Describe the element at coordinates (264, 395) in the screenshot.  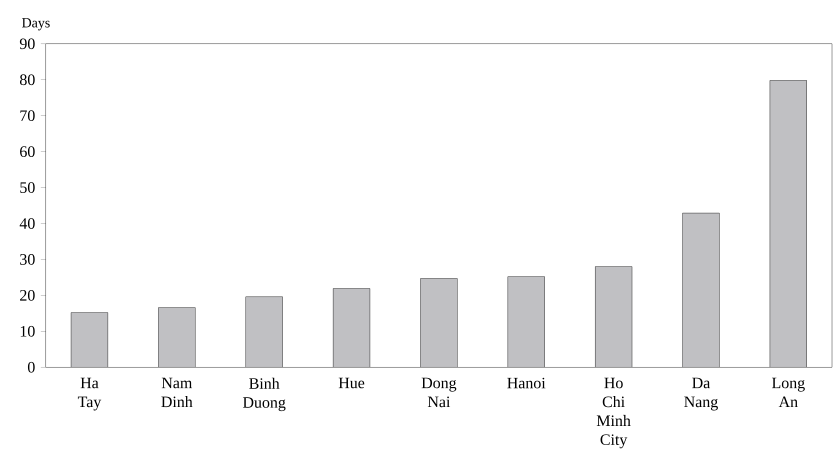
I see `x-tick-label: Binh Duong` at that location.